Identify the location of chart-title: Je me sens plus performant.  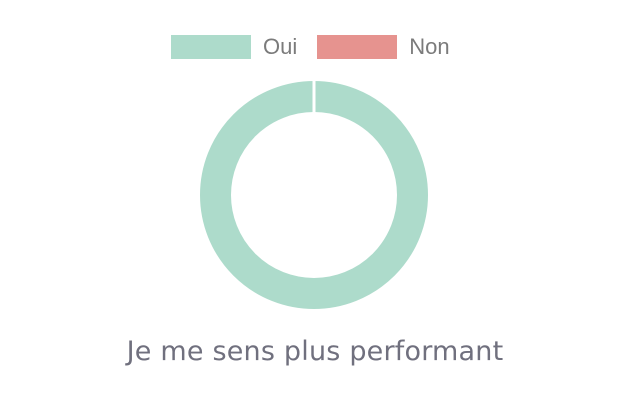
(315, 351).